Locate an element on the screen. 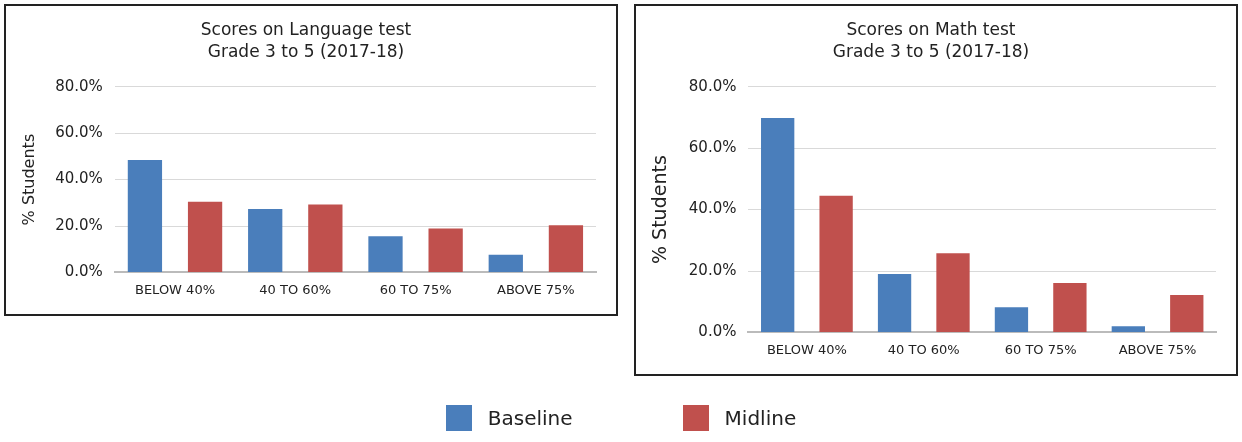 Image resolution: width=1242 pixels, height=442 pixels. legend-label: Baseline is located at coordinates (530, 418).